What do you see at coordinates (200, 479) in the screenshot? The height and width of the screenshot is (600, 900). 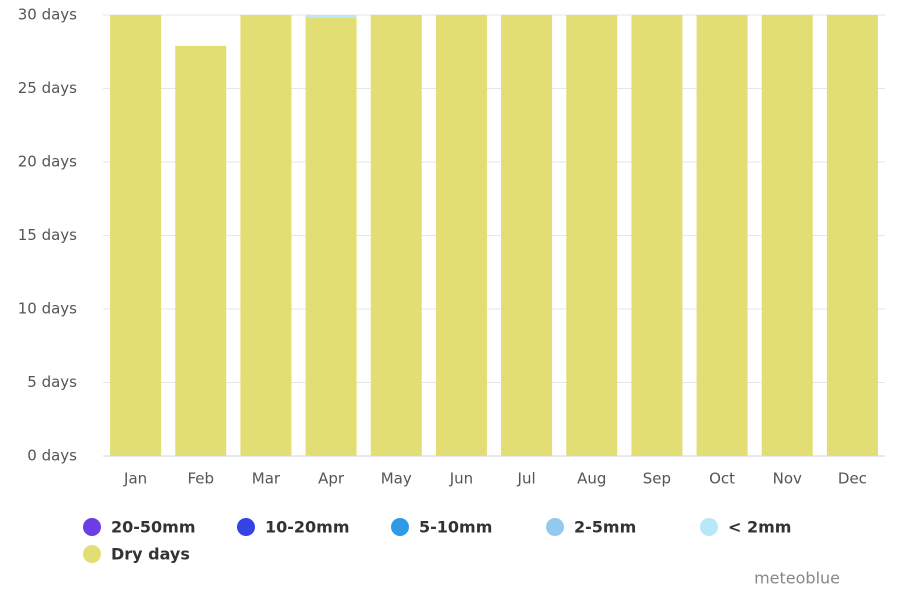 I see `x-tick-label: Feb` at bounding box center [200, 479].